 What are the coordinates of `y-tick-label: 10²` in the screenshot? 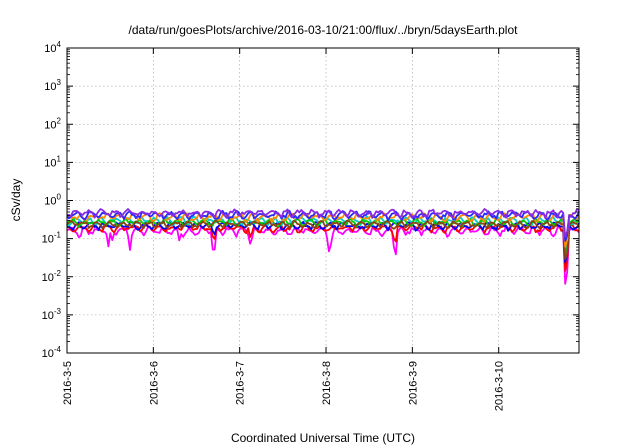 It's located at (52, 123).